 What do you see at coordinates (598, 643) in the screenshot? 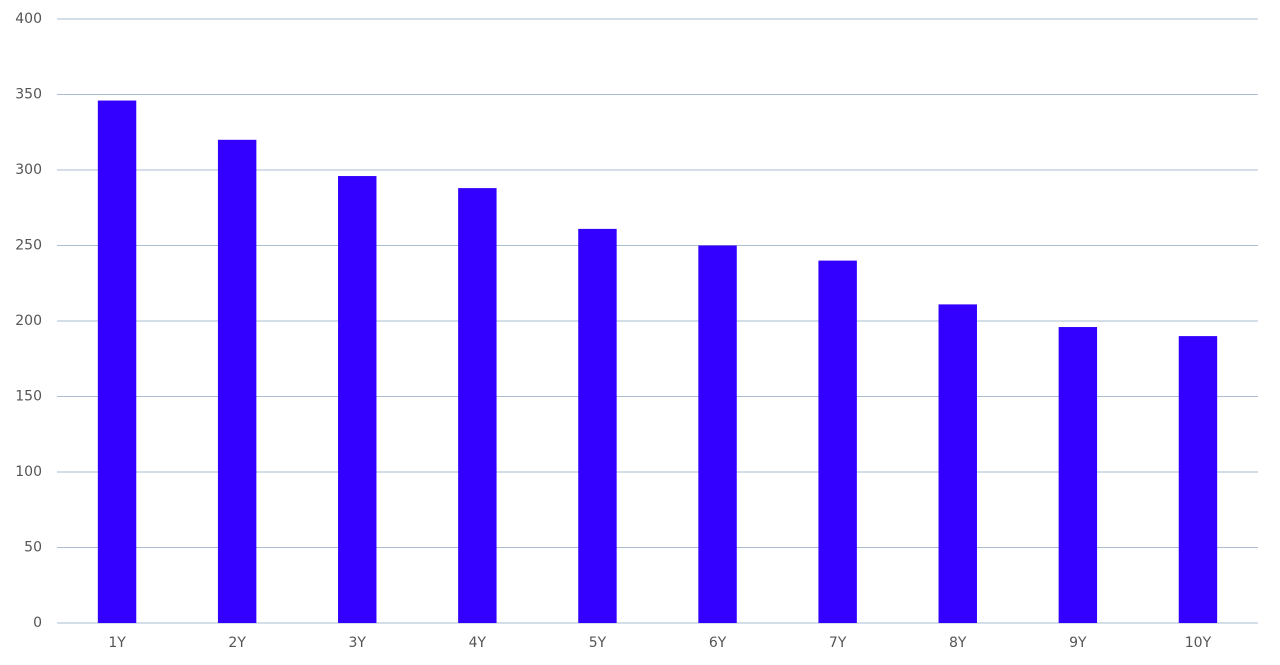
I see `x-tick-label: 5Y` at bounding box center [598, 643].